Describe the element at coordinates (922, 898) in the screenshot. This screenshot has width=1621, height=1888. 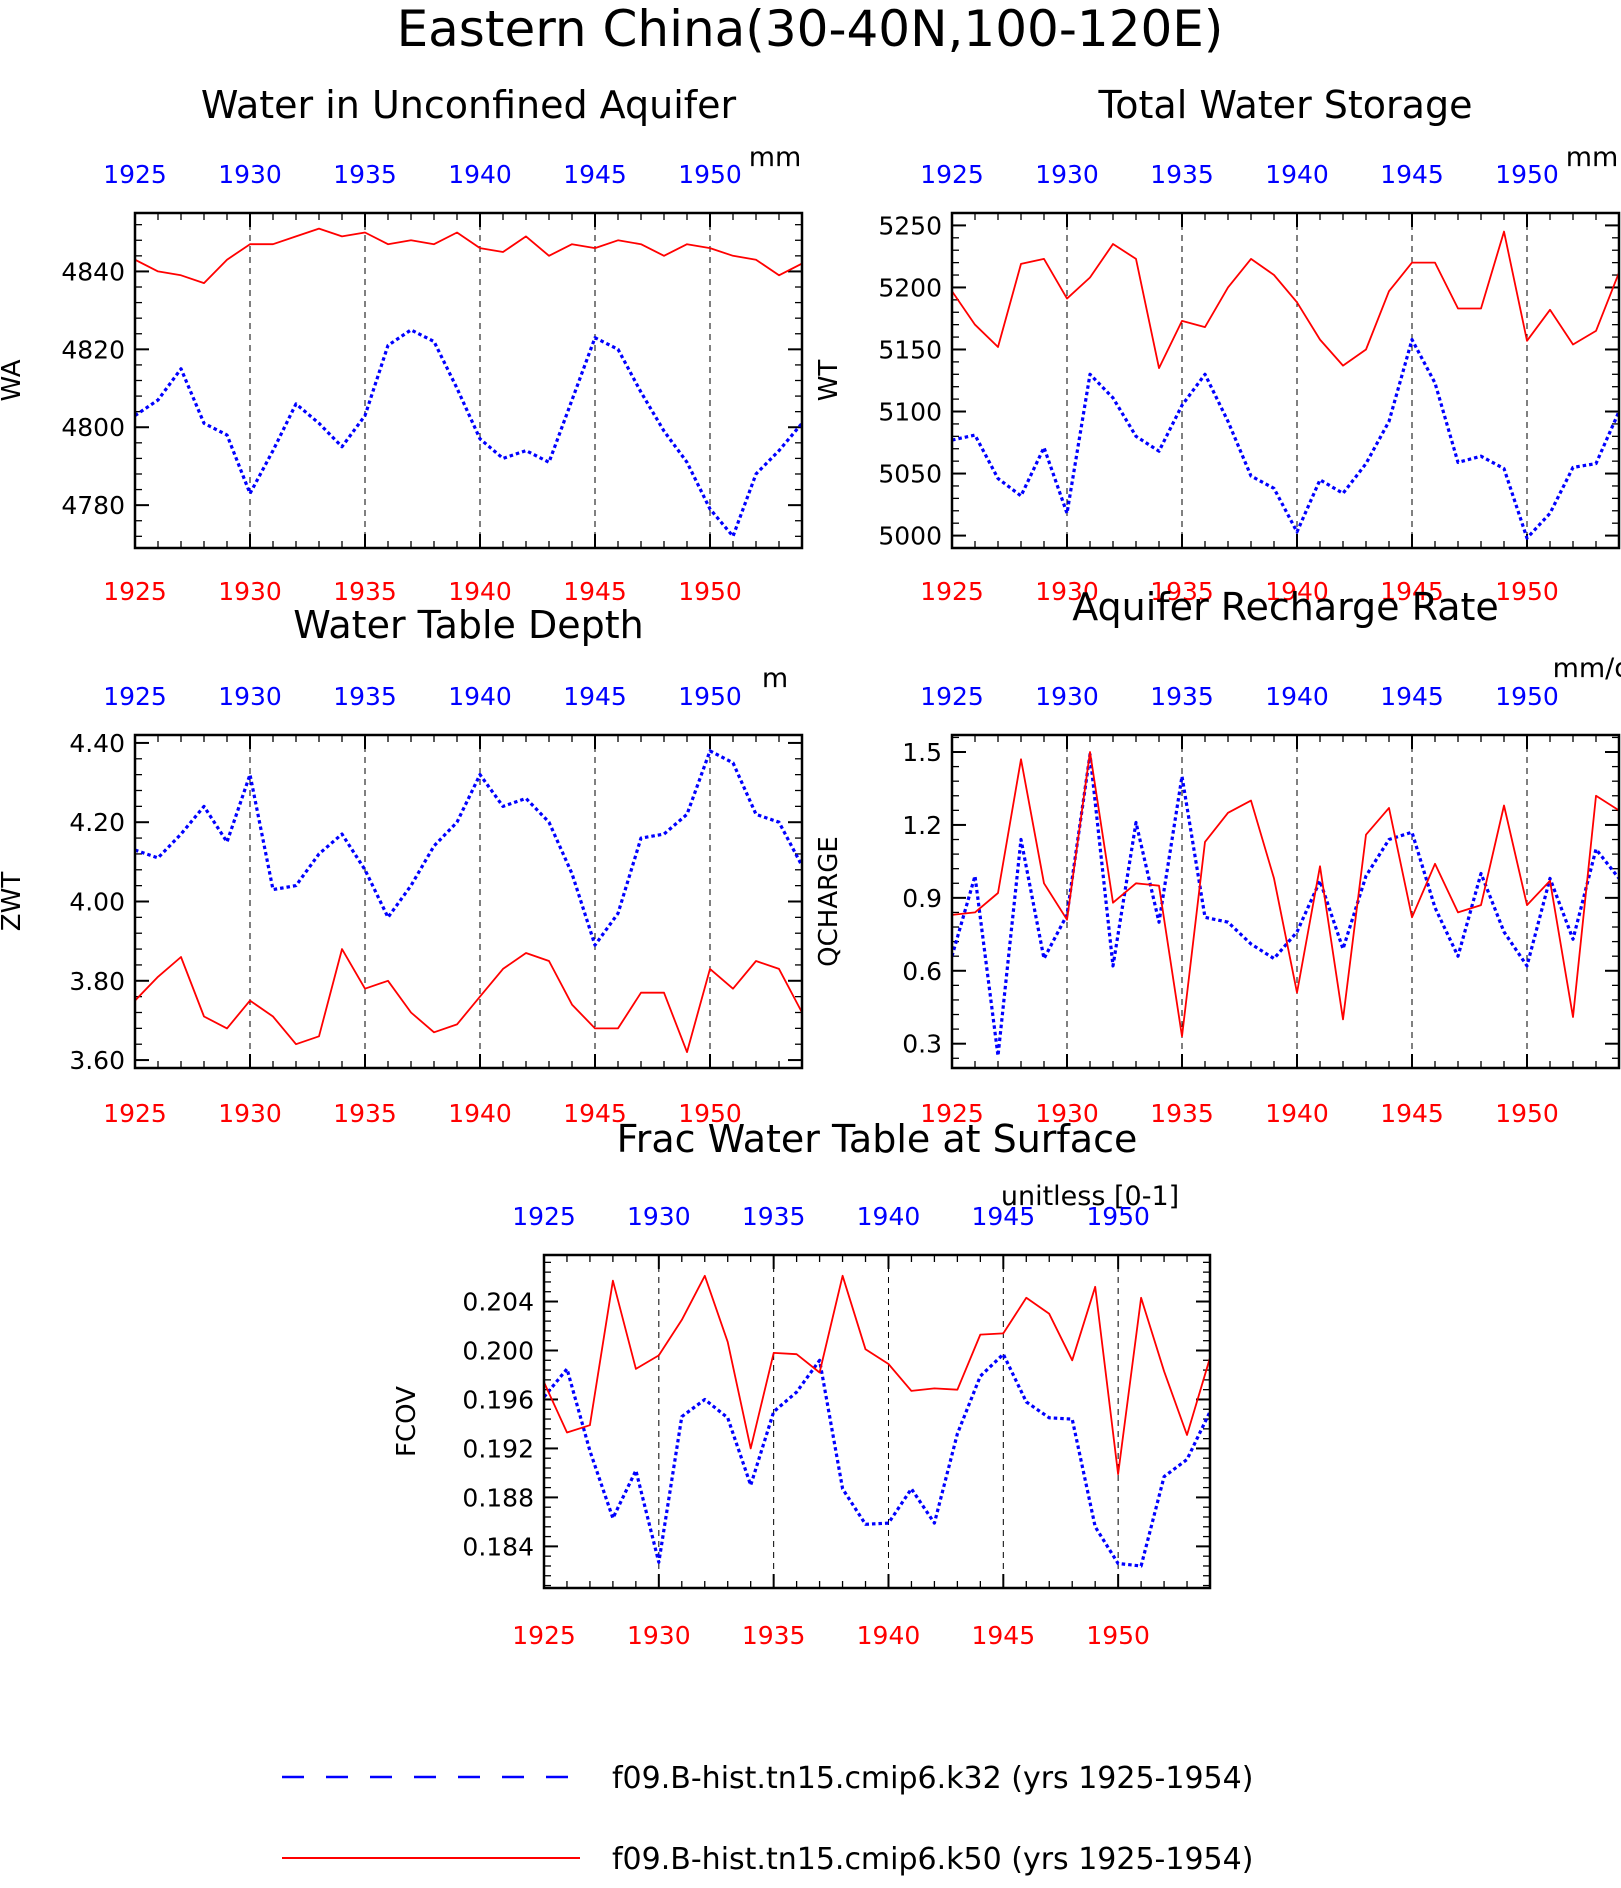
I see `y-tick-label: 0.9` at that location.